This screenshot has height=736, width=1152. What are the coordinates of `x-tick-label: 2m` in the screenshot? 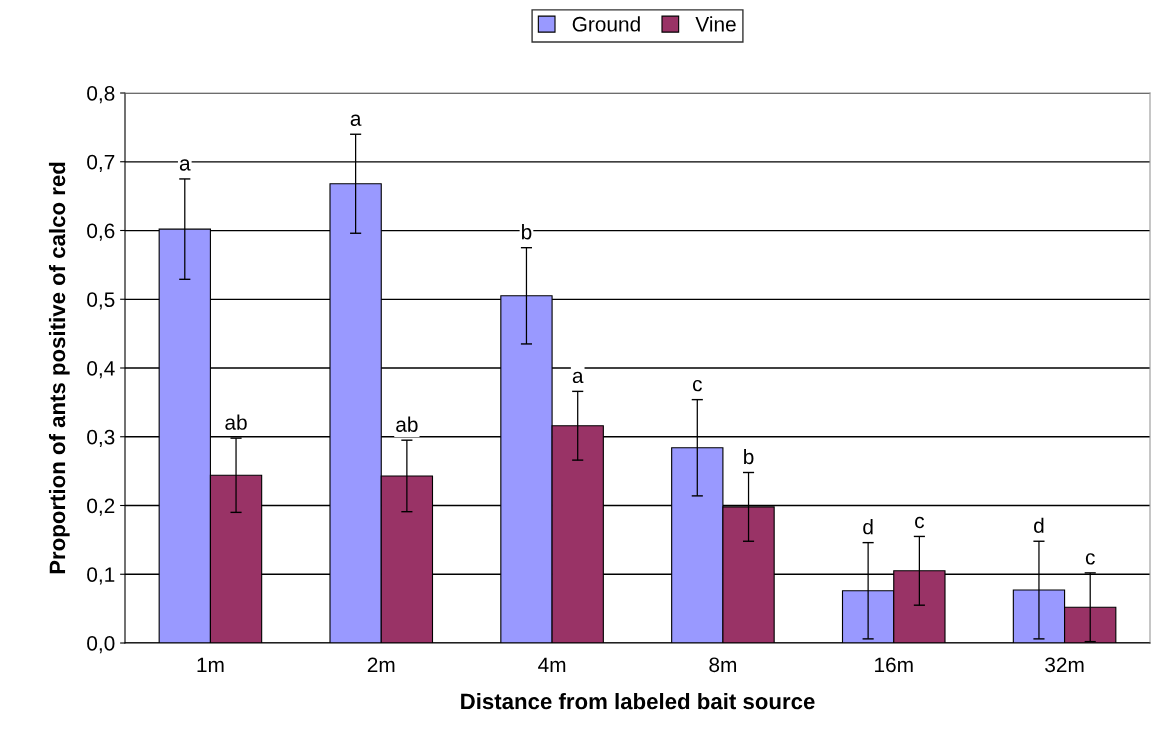 It's located at (381, 664).